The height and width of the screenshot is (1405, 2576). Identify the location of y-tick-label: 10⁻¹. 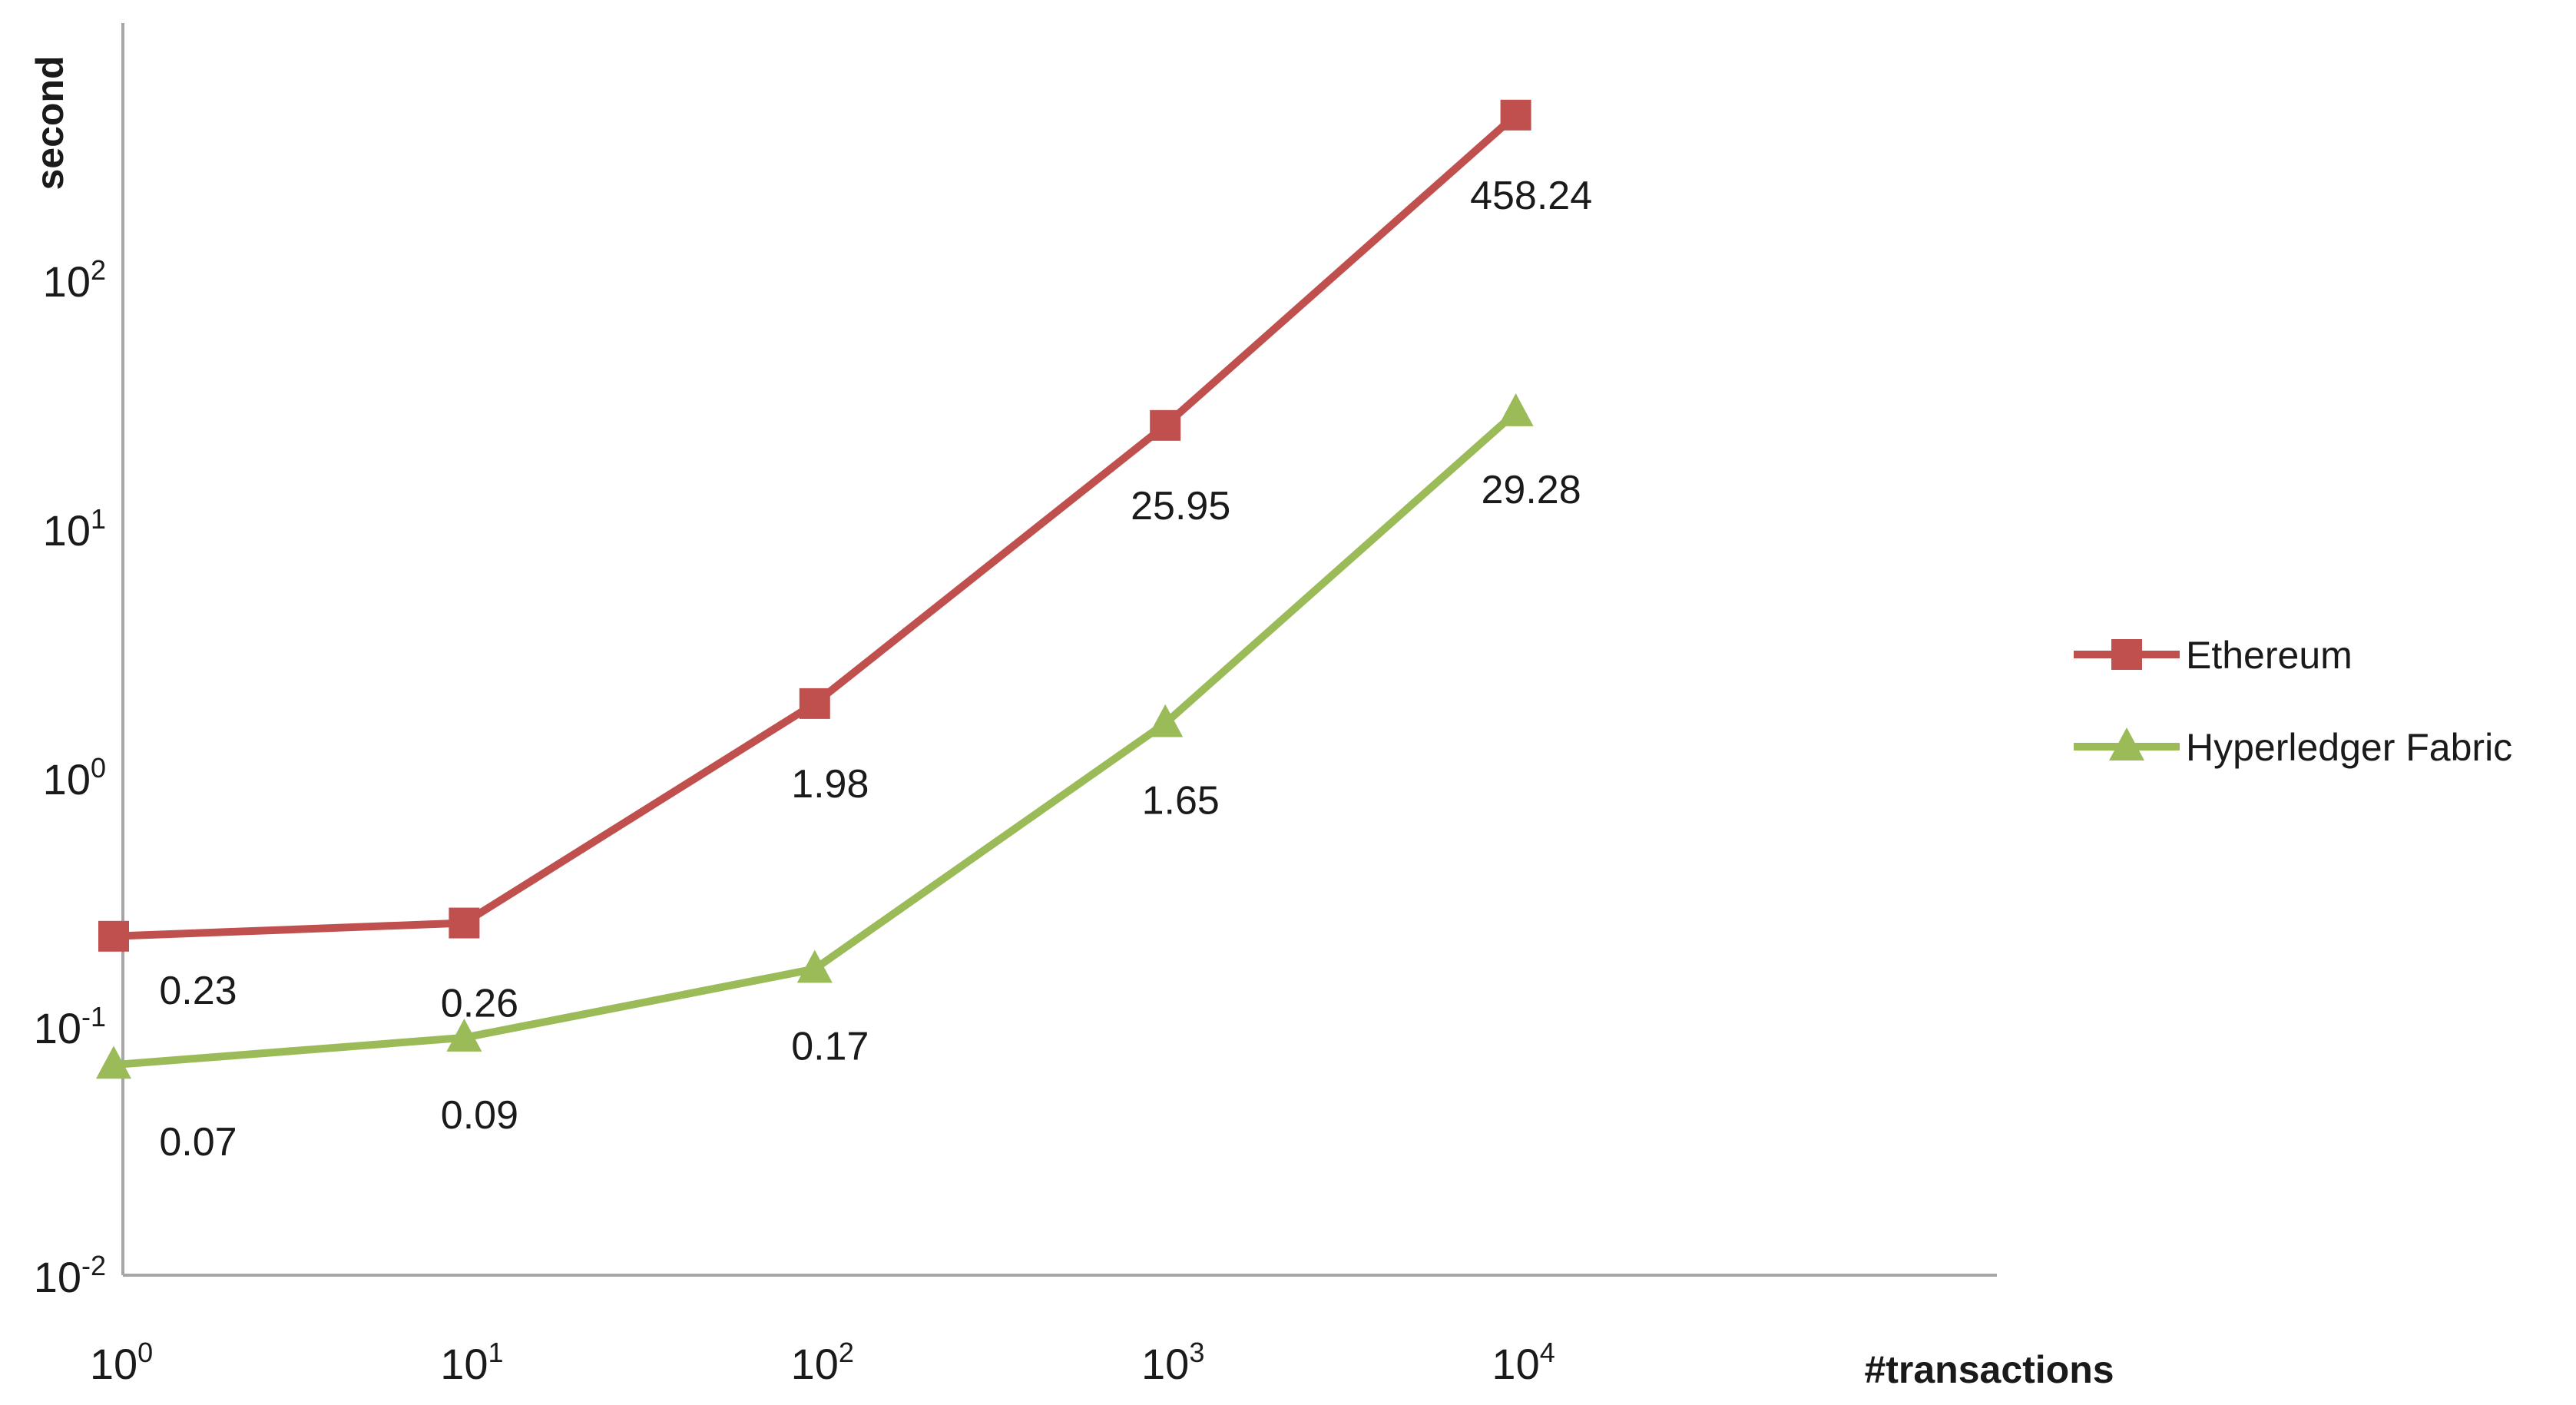
(70, 1026).